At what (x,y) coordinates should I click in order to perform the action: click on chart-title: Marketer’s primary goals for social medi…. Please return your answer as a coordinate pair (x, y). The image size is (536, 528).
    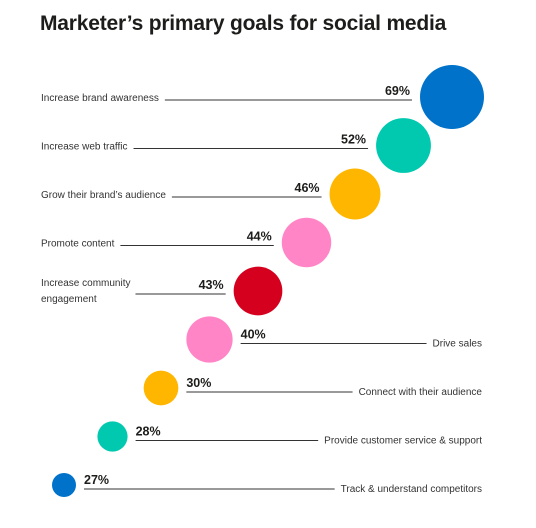
    Looking at the image, I should click on (243, 23).